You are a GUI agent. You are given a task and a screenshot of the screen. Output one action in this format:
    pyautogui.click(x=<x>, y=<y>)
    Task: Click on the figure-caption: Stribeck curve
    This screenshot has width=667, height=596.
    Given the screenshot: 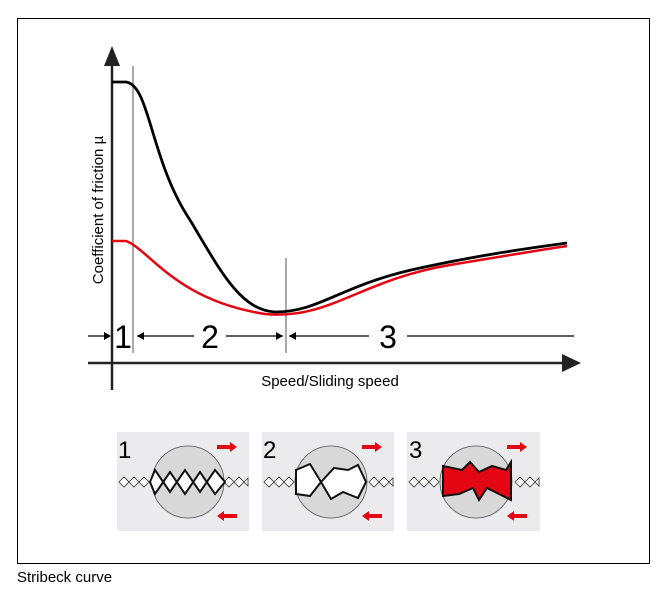 What is the action you would take?
    pyautogui.click(x=65, y=577)
    